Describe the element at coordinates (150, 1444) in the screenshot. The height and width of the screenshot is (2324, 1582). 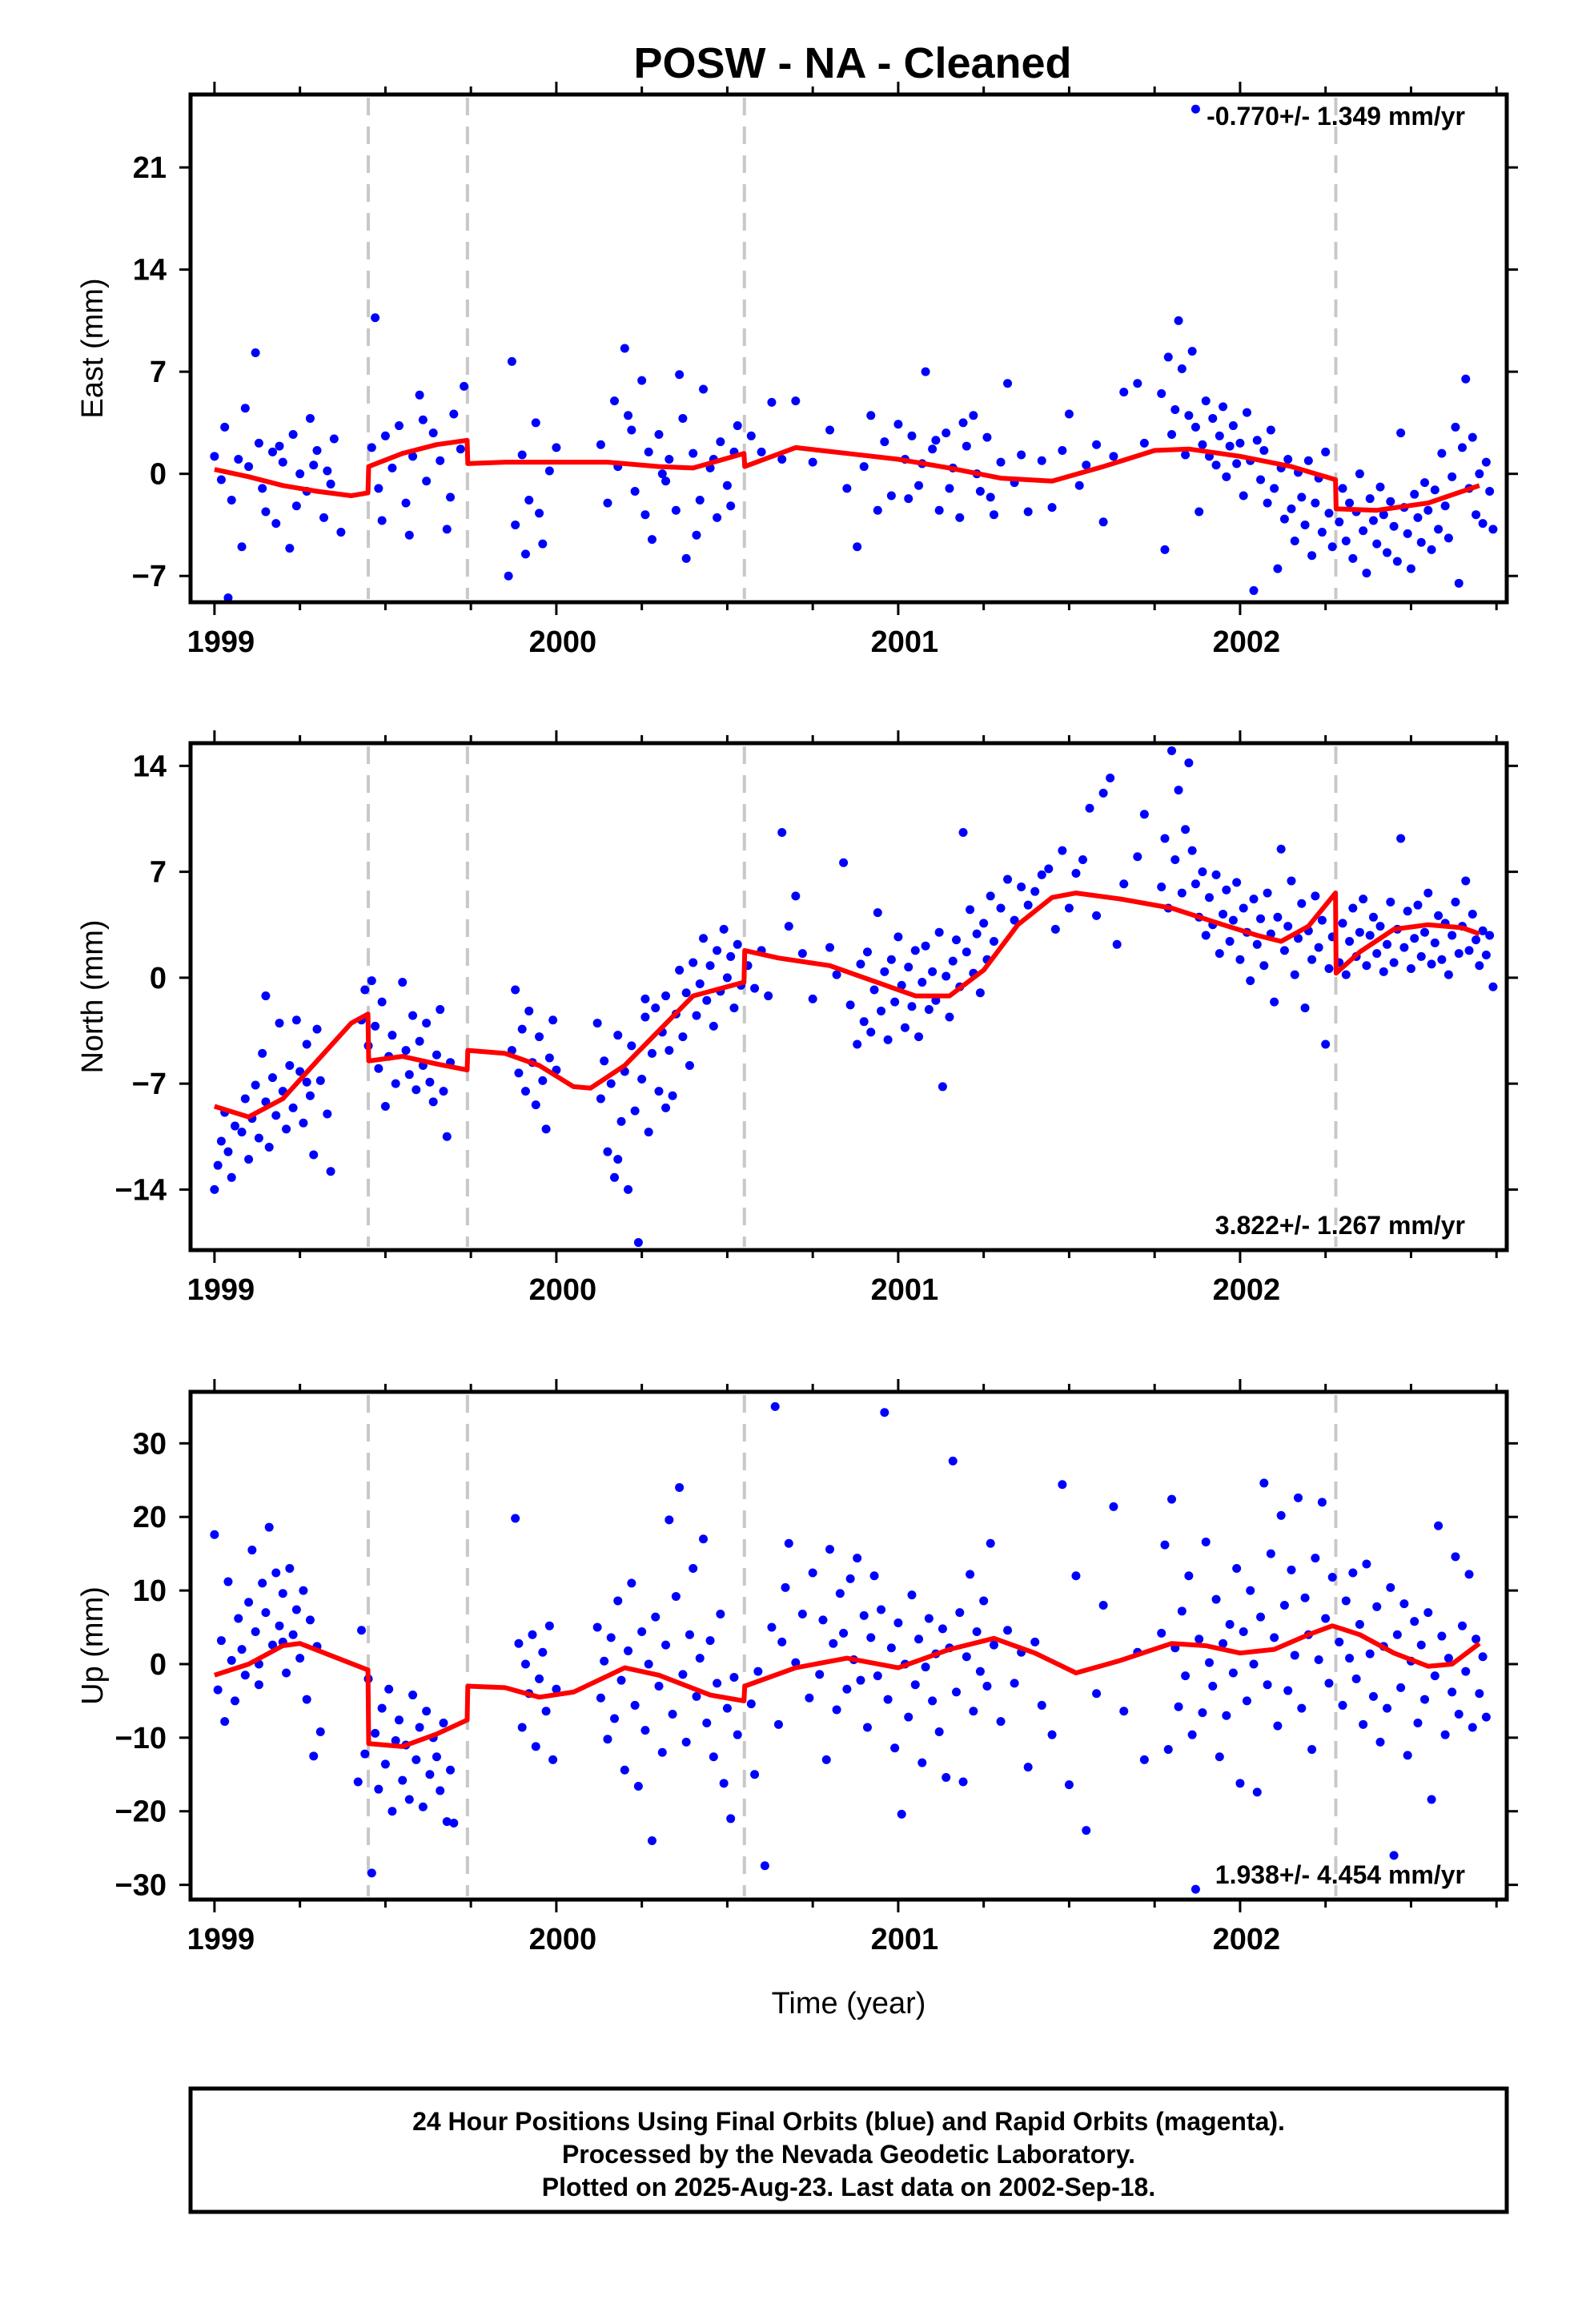
I see `y-tick-label: 30` at that location.